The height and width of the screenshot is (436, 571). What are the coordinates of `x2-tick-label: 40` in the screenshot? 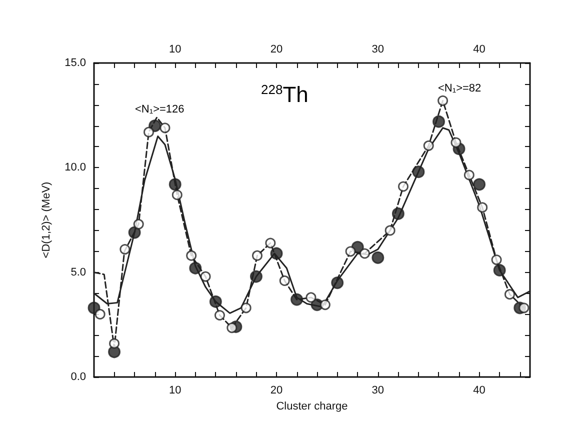 It's located at (479, 50).